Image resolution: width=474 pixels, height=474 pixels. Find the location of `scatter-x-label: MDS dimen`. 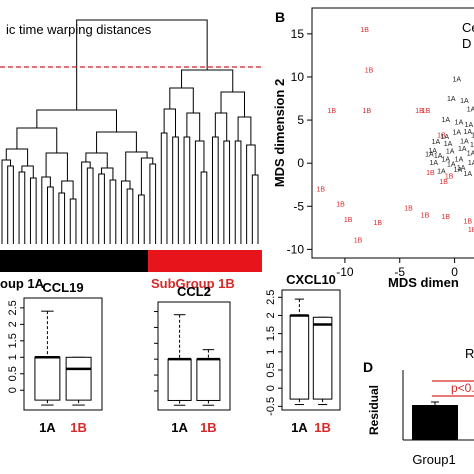

scatter-x-label: MDS dimen is located at coordinates (423, 282).